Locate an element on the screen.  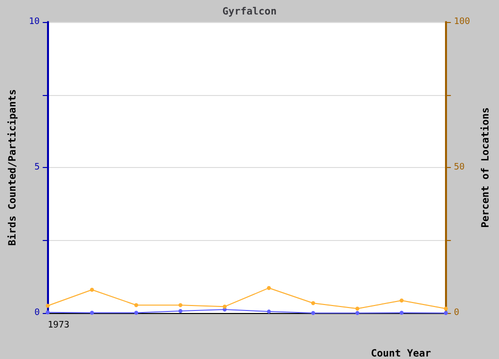
y-tick-label: 0 is located at coordinates (37, 313).